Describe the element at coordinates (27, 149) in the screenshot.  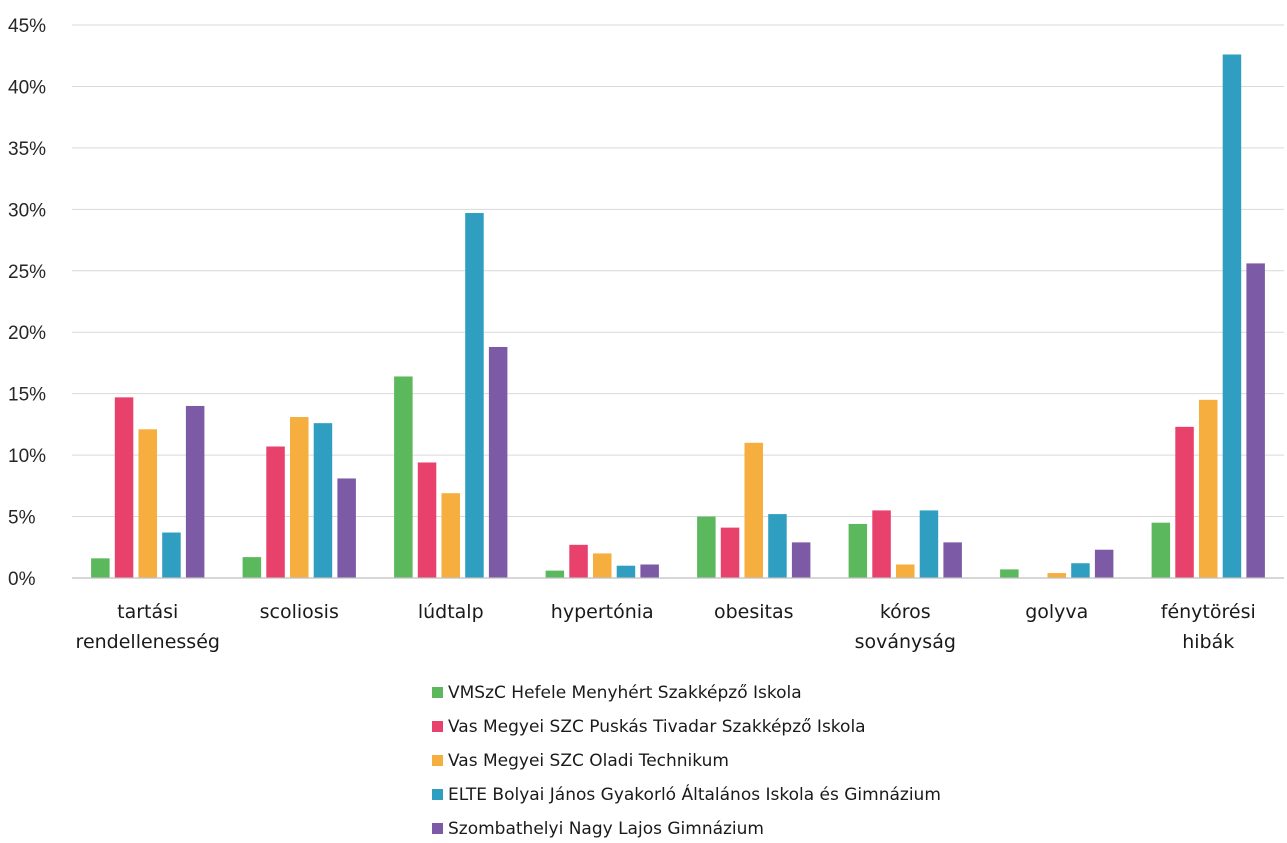
I see `y-tick-label: 35%` at that location.